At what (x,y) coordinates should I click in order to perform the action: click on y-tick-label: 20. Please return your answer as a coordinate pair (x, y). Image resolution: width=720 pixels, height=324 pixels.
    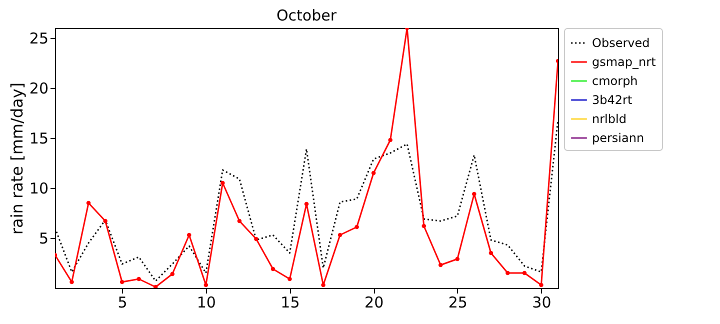
    Looking at the image, I should click on (38, 89).